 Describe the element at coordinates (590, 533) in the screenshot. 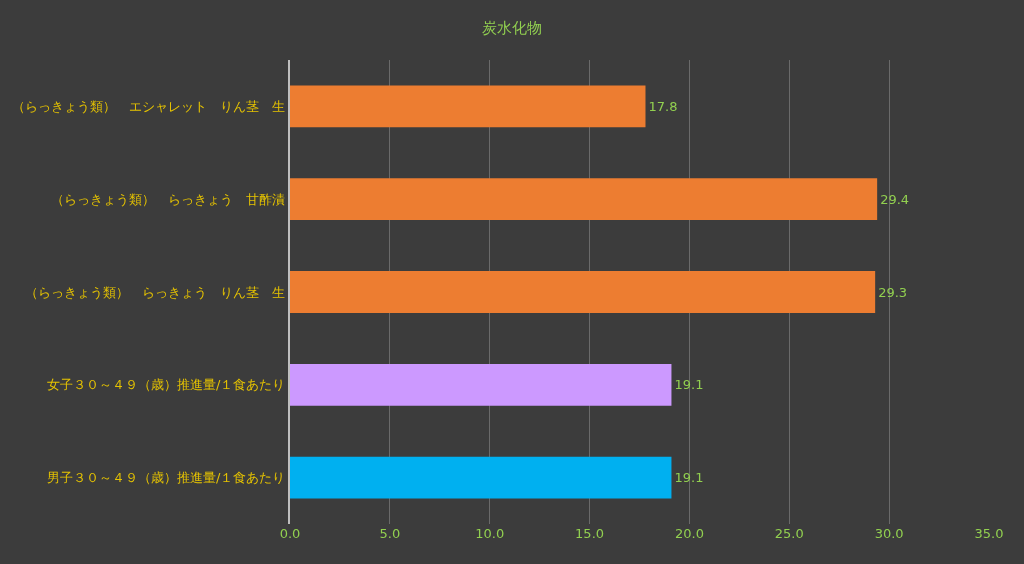

I see `x-tick-label: 15.0` at that location.